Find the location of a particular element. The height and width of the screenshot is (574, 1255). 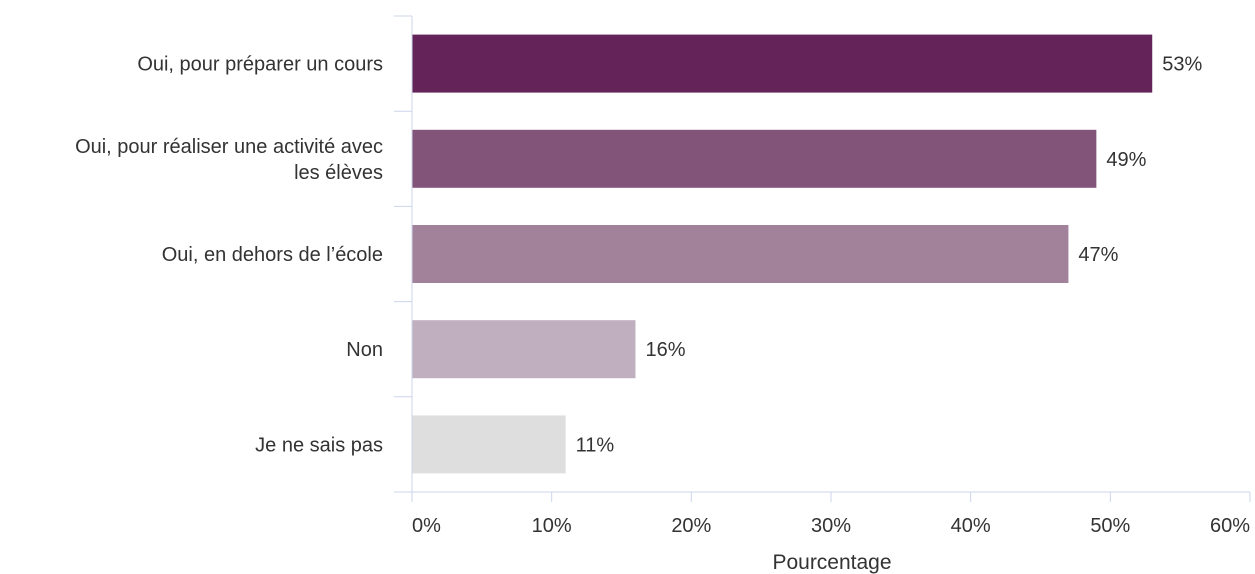

value-label: 47% is located at coordinates (1098, 255).